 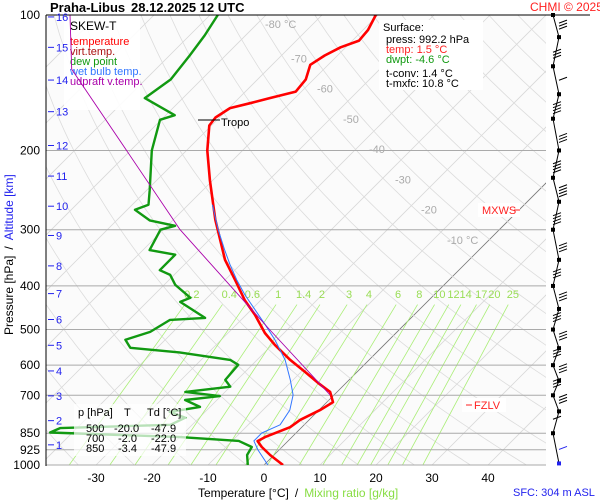 What do you see at coordinates (59, 295) in the screenshot?
I see `altitude-tick-label: 7` at bounding box center [59, 295].